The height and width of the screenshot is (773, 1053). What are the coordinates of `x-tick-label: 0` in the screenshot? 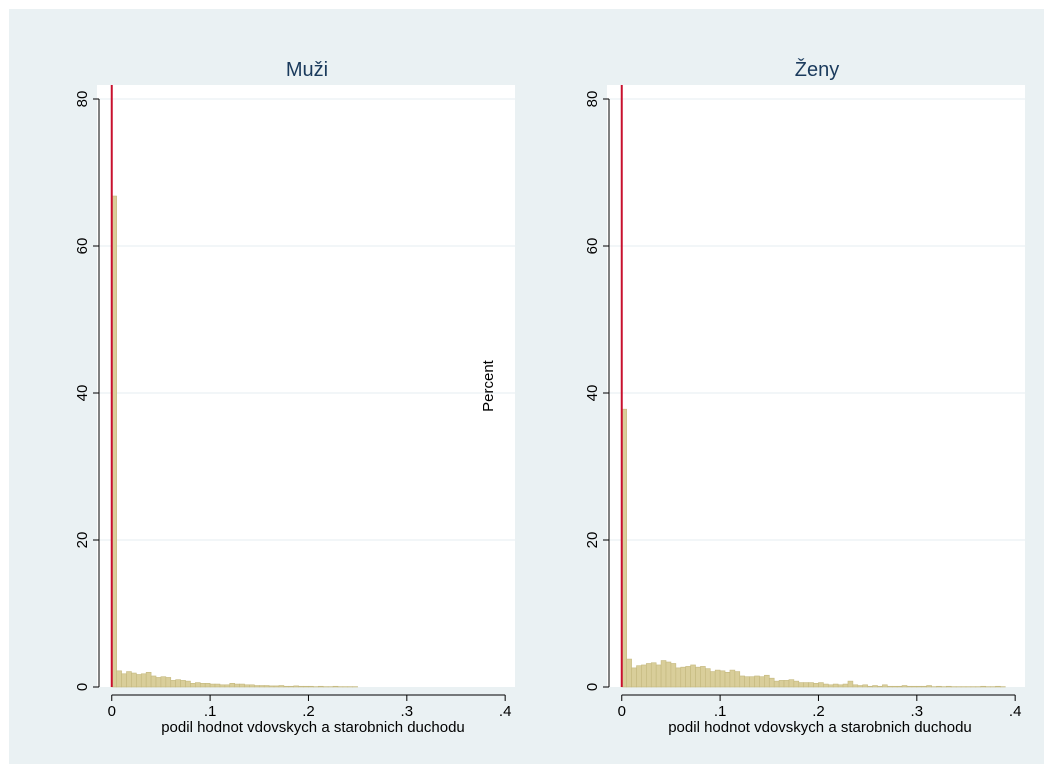 It's located at (622, 711).